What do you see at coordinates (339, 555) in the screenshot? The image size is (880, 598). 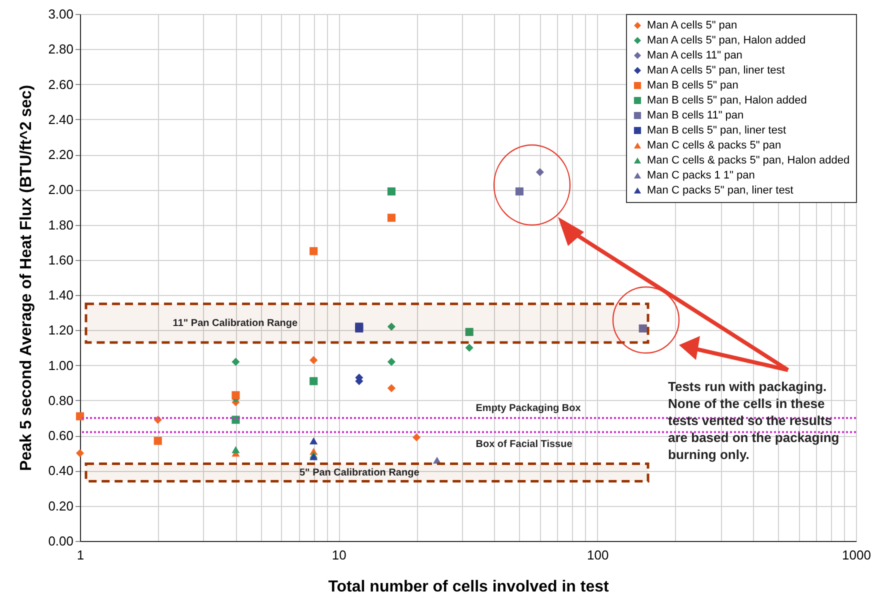 I see `x-tick-label: 10` at bounding box center [339, 555].